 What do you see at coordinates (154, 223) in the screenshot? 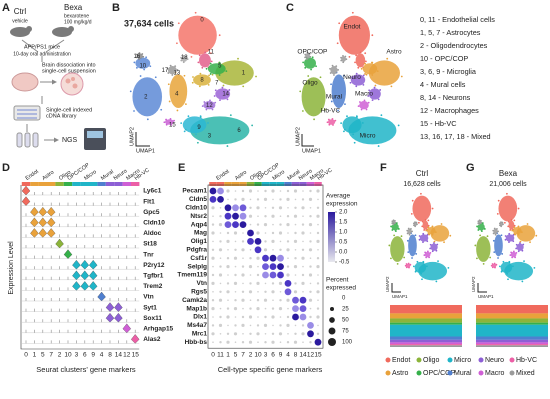
I see `gene-label: Cldn10` at bounding box center [154, 223].